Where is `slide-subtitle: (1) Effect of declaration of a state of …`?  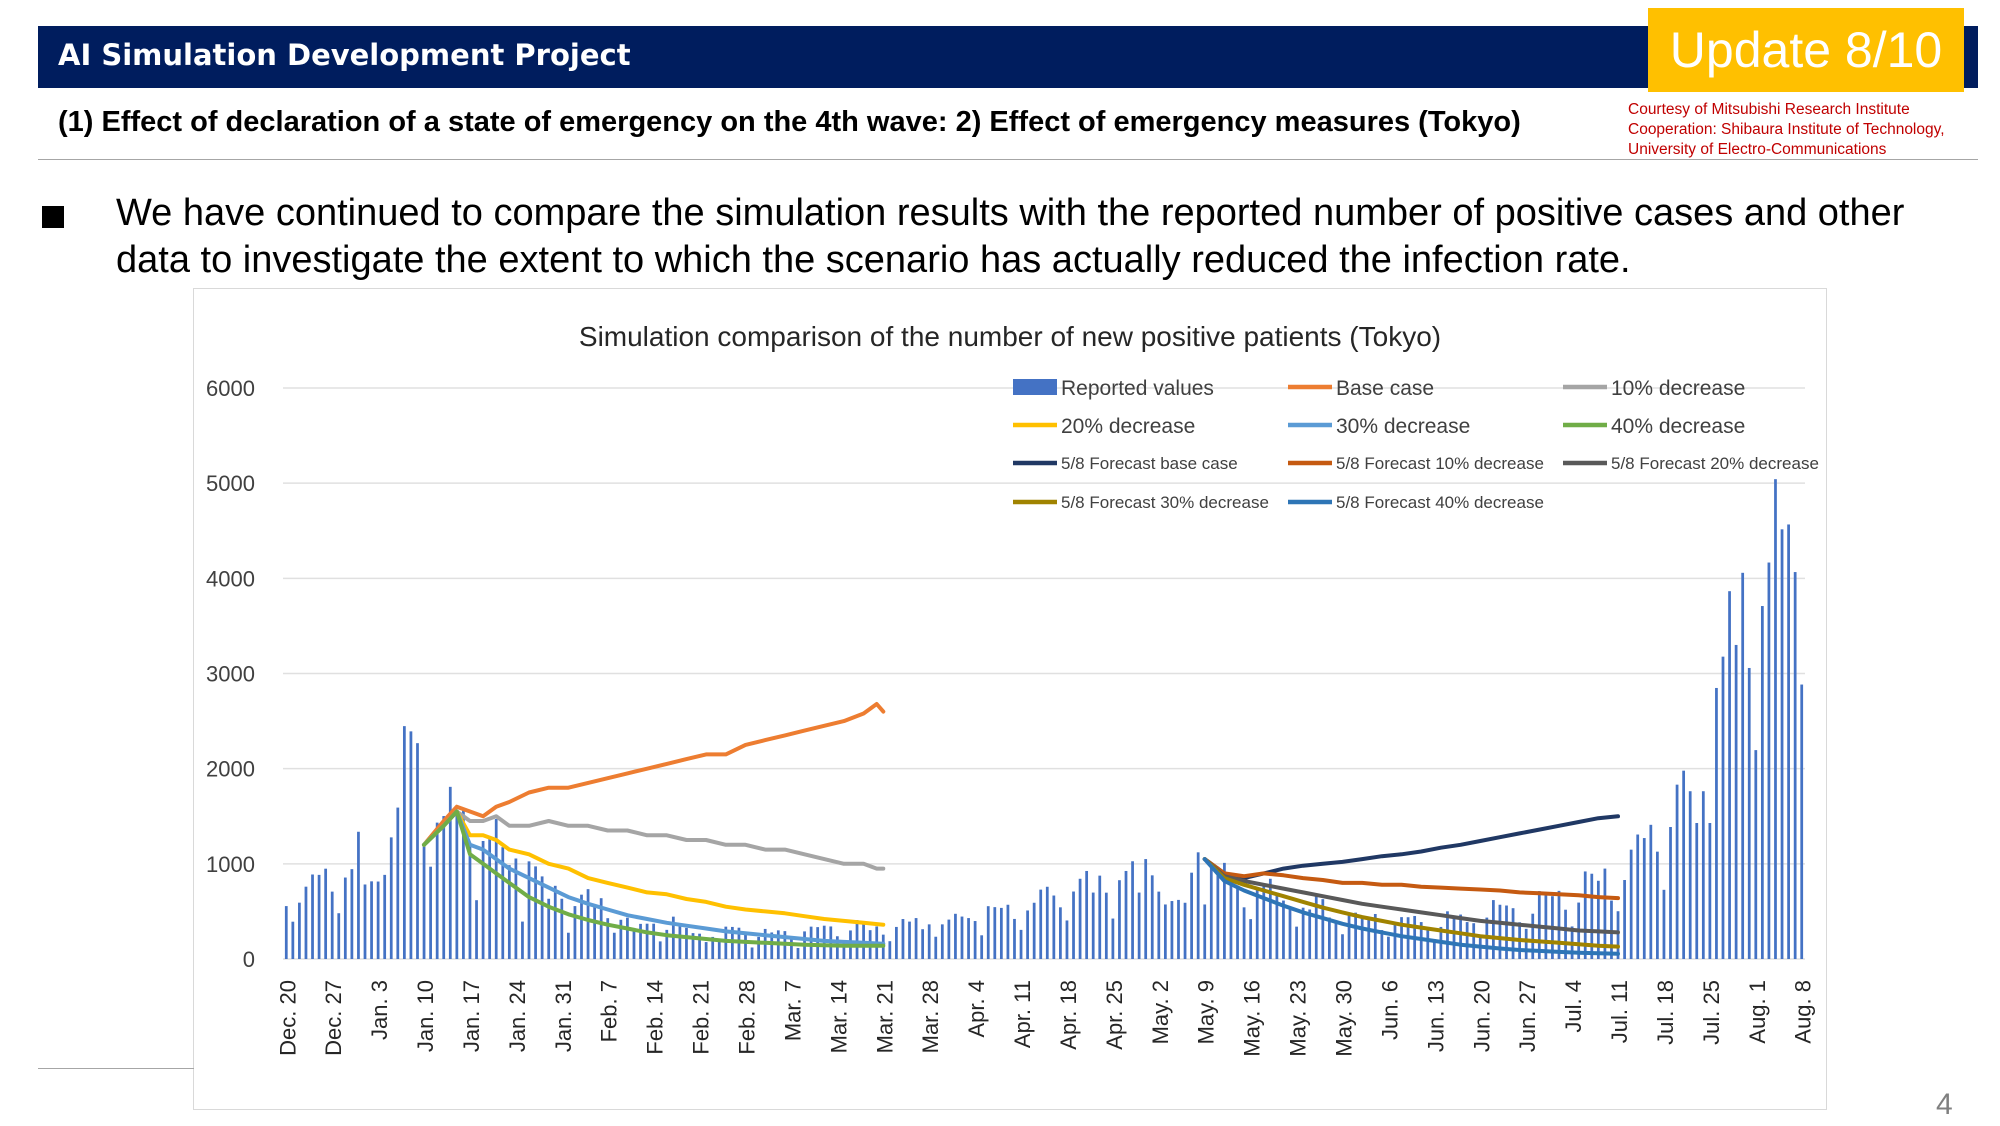 slide-subtitle: (1) Effect of declaration of a state of … is located at coordinates (789, 122).